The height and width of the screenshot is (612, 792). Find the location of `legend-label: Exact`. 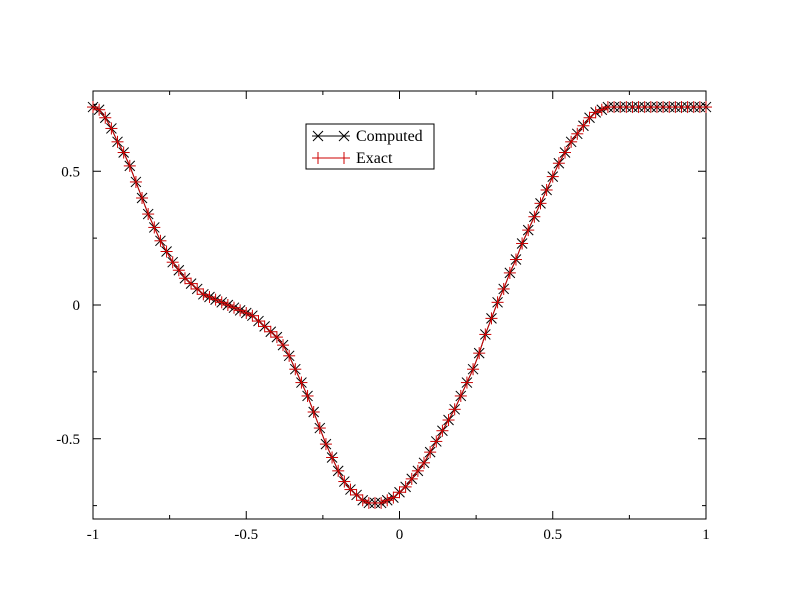

legend-label: Exact is located at coordinates (374, 158).